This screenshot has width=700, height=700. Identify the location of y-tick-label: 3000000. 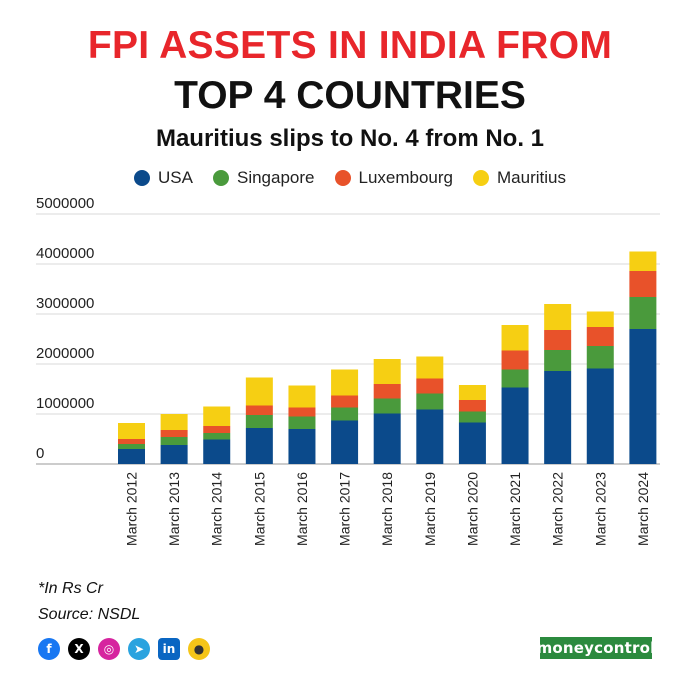
(65, 303).